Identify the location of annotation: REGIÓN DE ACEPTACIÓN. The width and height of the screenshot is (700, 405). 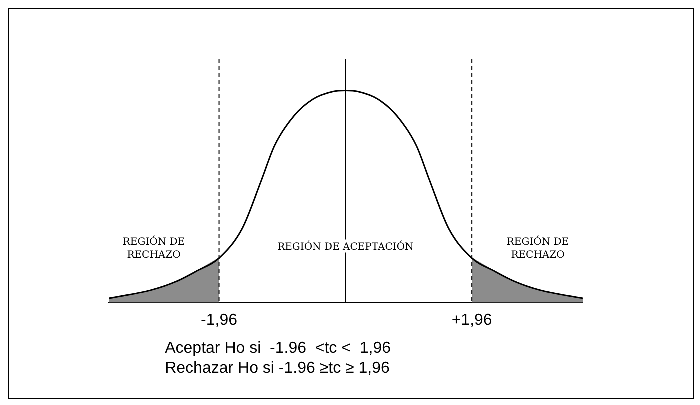
(346, 246).